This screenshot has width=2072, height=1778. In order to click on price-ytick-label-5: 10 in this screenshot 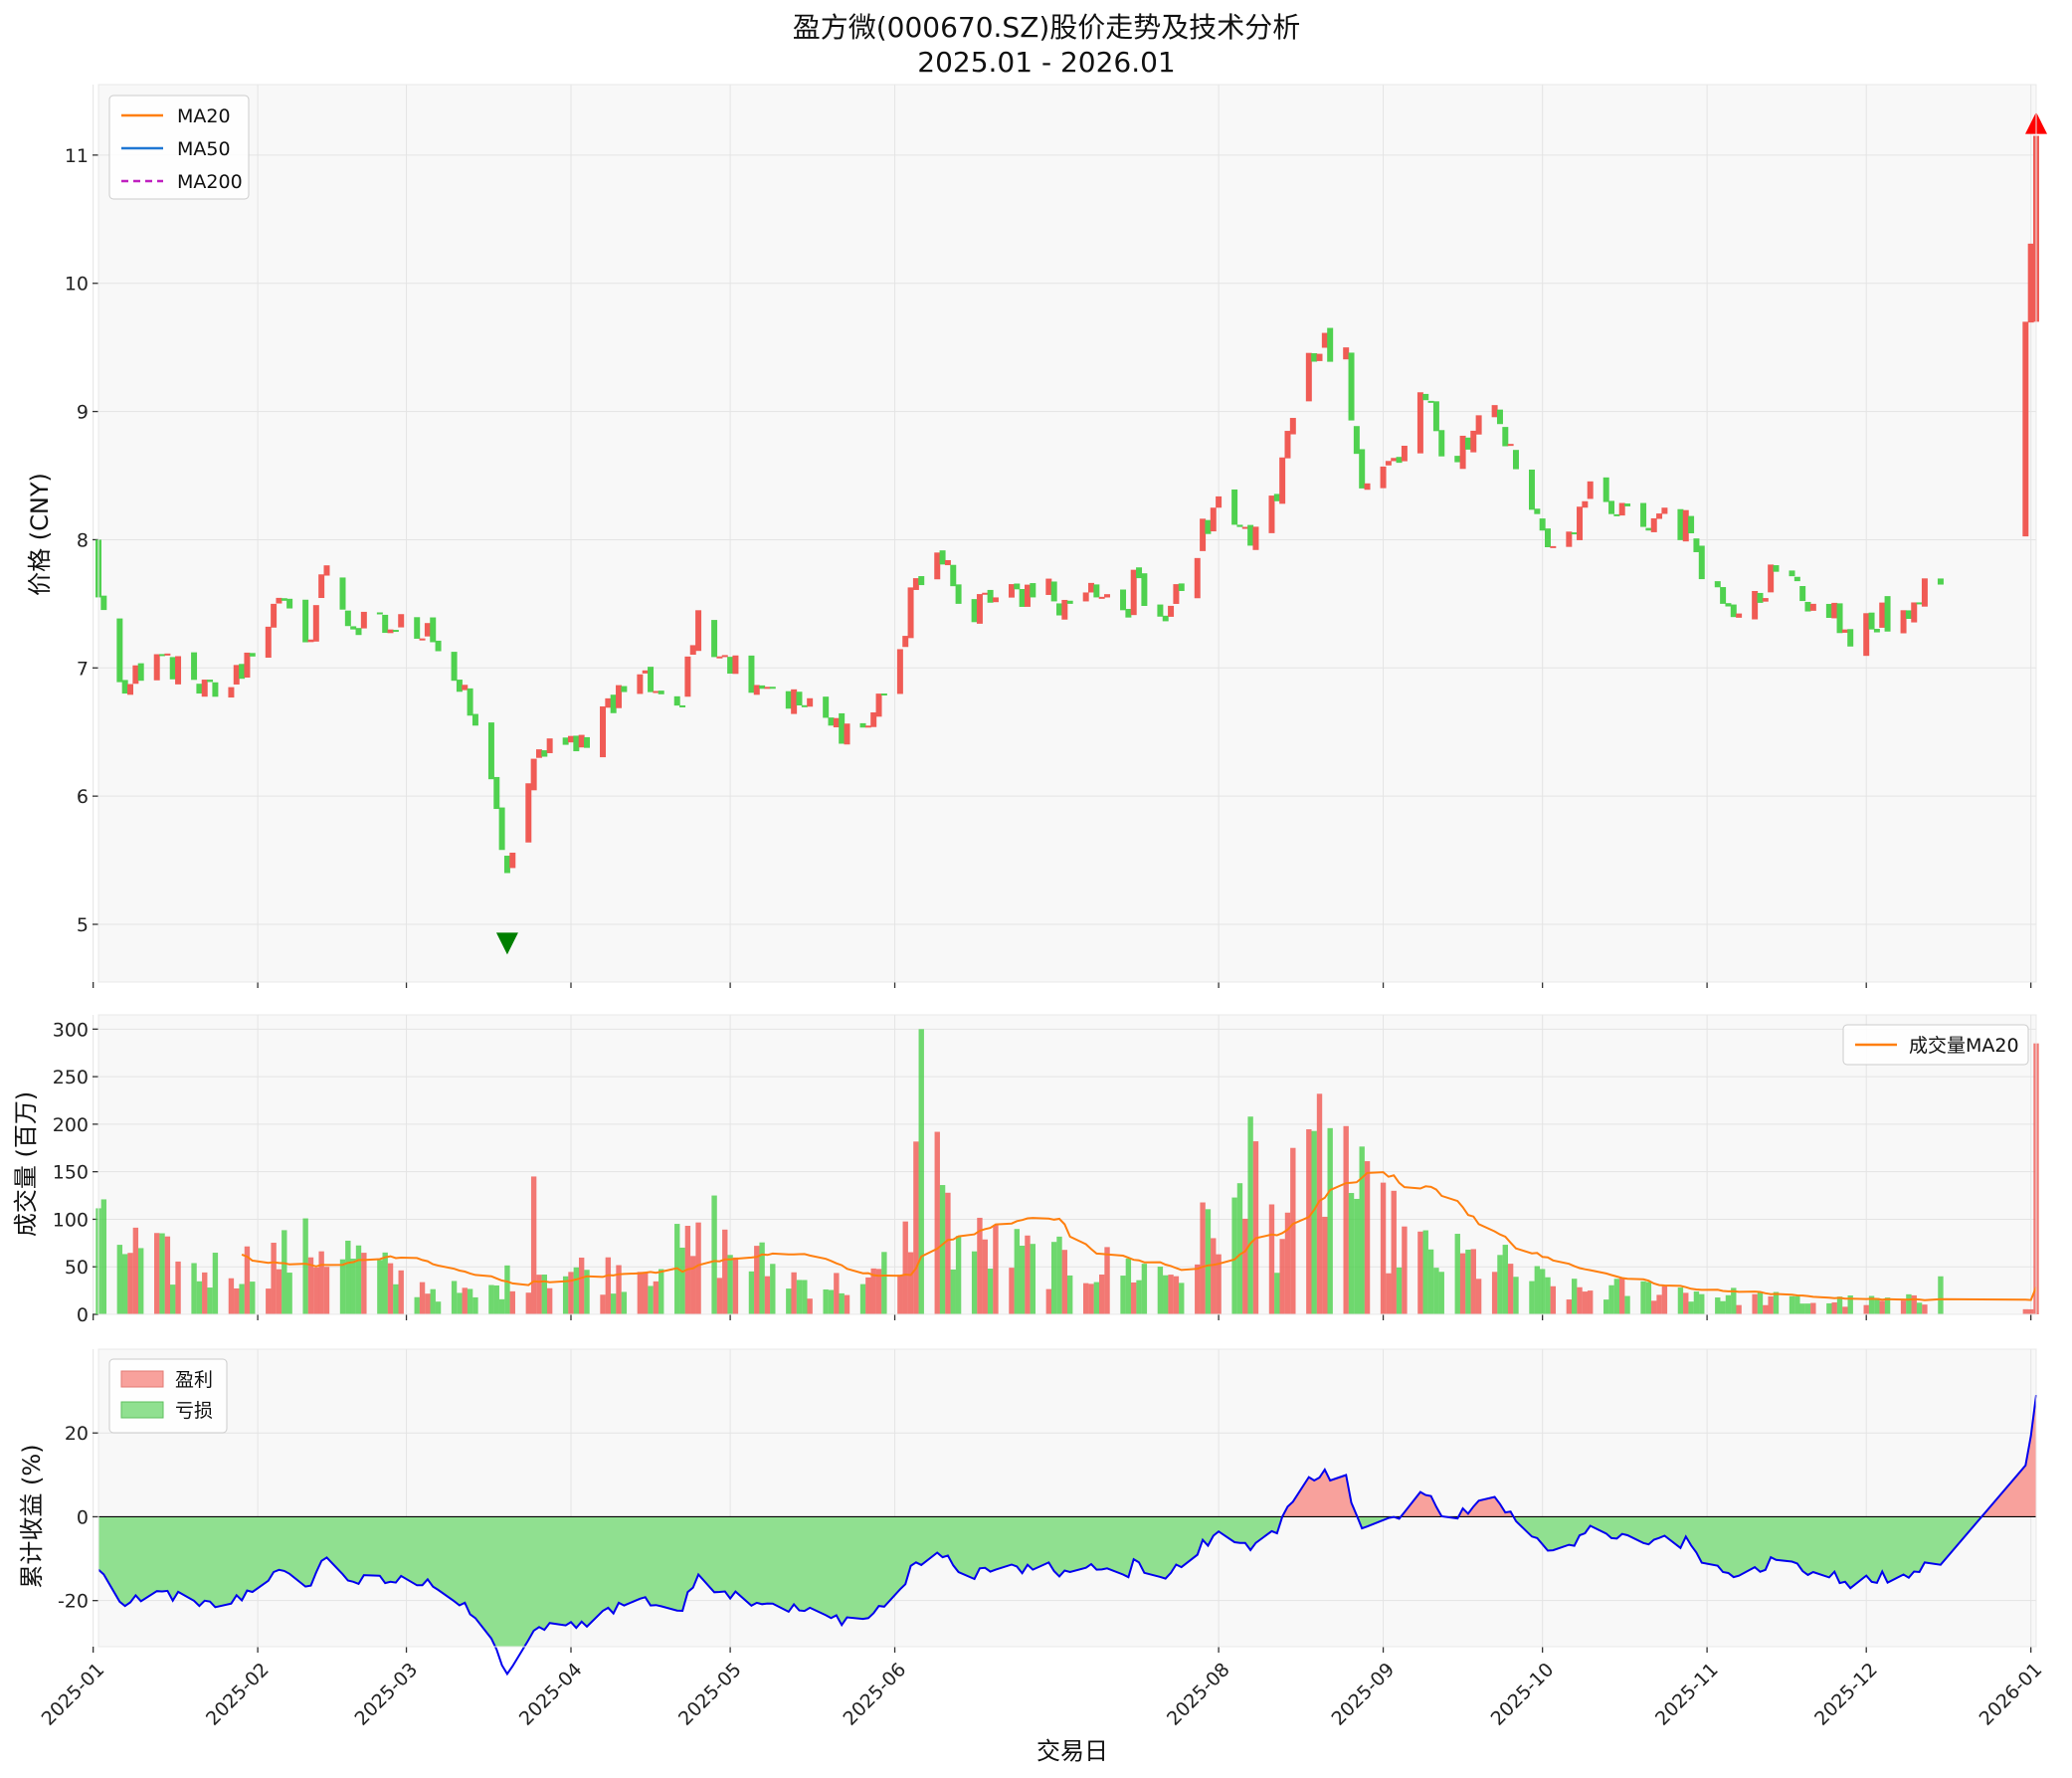, I will do `click(77, 285)`.